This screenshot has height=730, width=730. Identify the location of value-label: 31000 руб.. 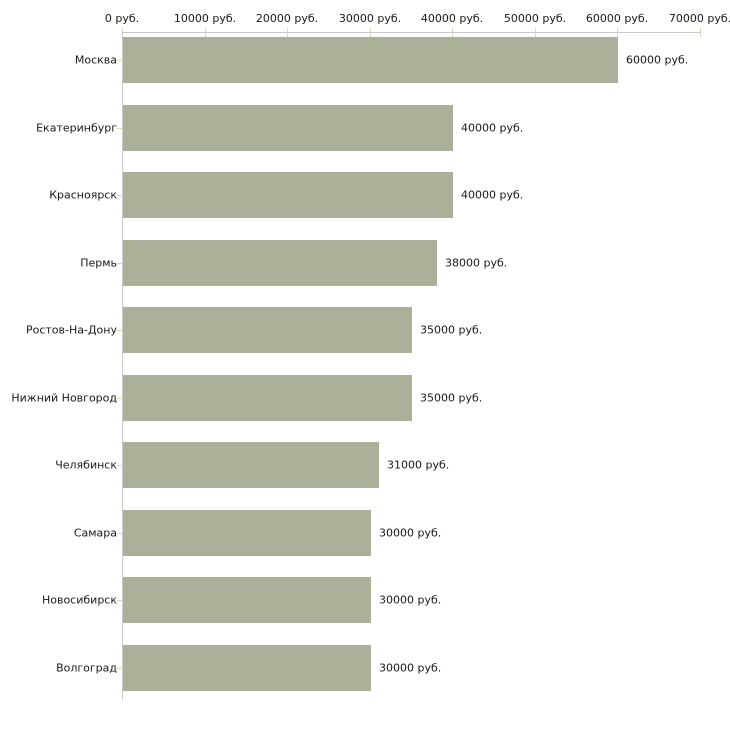
(418, 465).